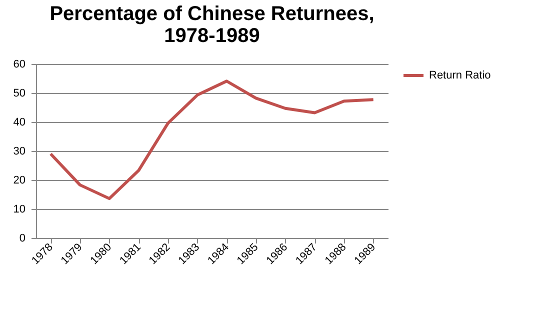 This screenshot has width=546, height=330. What do you see at coordinates (19, 152) in the screenshot?
I see `y-tick-label: 30` at bounding box center [19, 152].